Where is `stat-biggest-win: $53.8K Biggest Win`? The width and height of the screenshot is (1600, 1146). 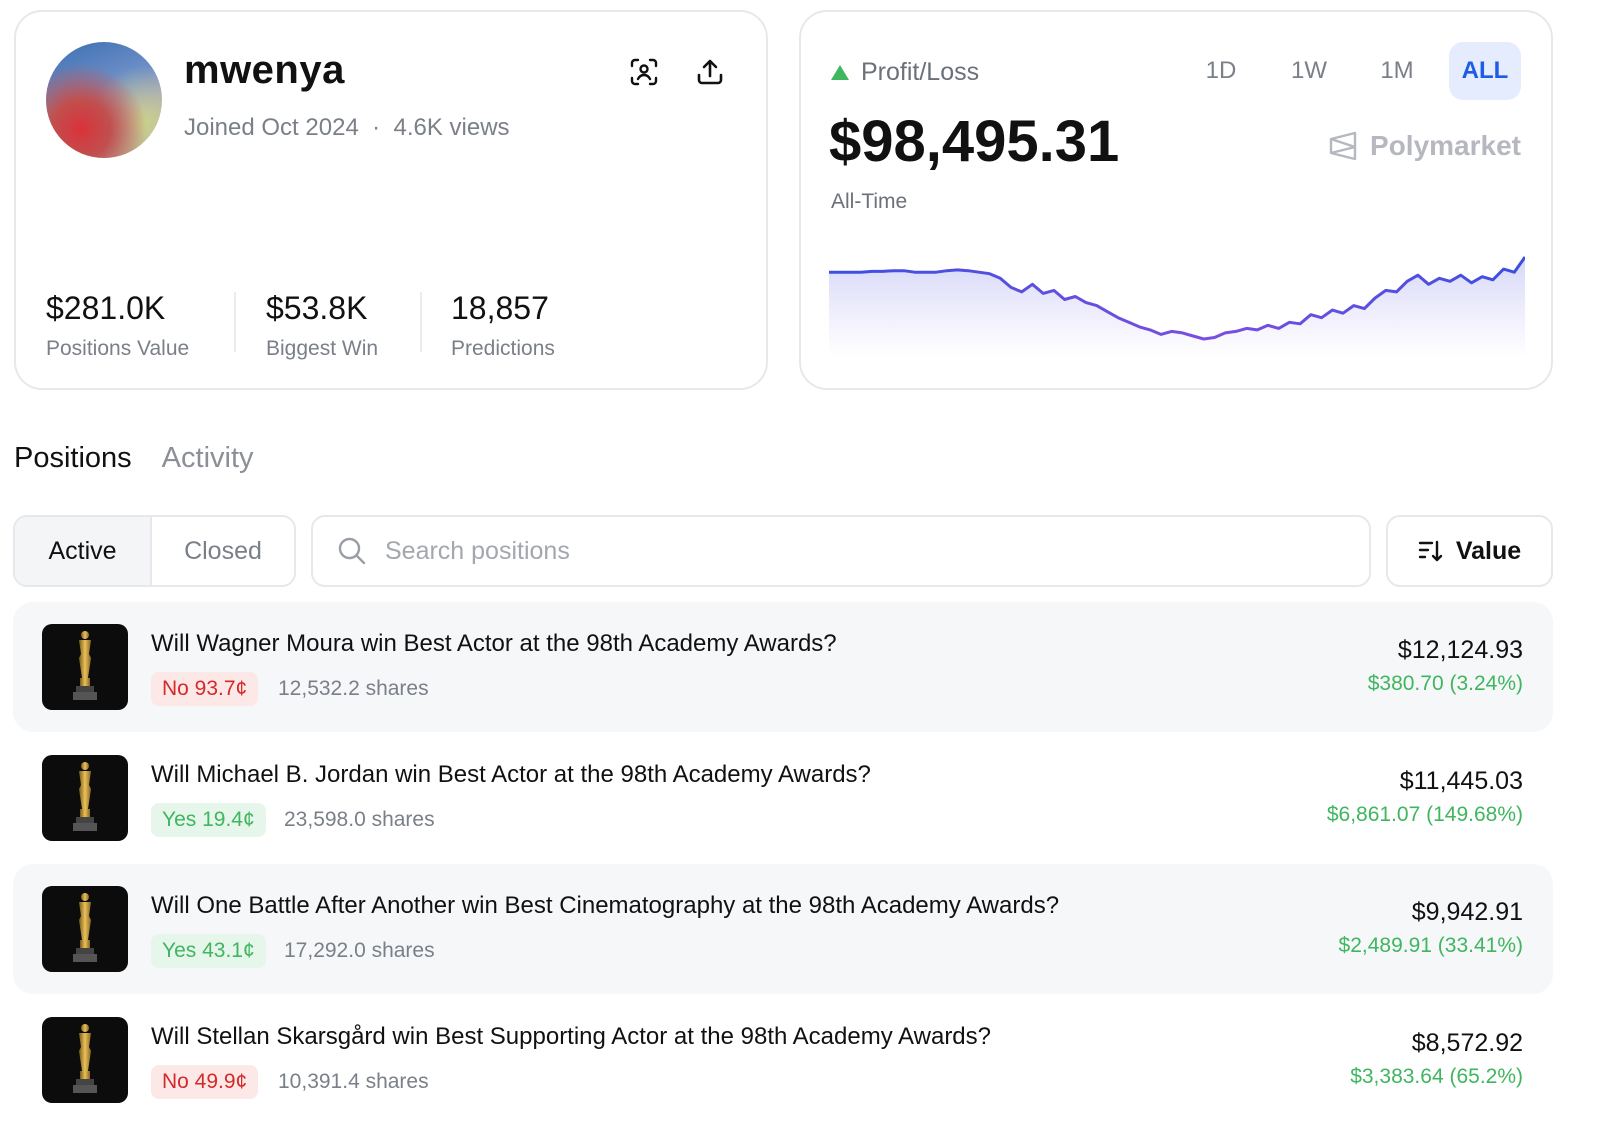
stat-biggest-win: $53.8K Biggest Win is located at coordinates (322, 325).